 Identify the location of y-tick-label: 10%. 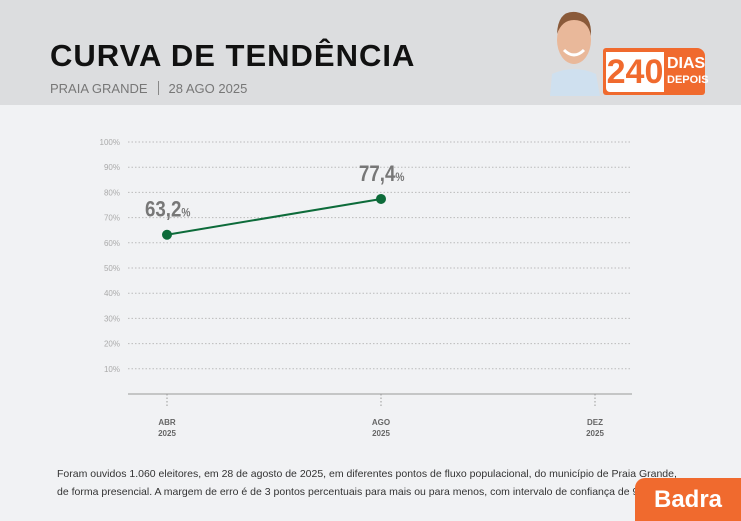
(112, 369).